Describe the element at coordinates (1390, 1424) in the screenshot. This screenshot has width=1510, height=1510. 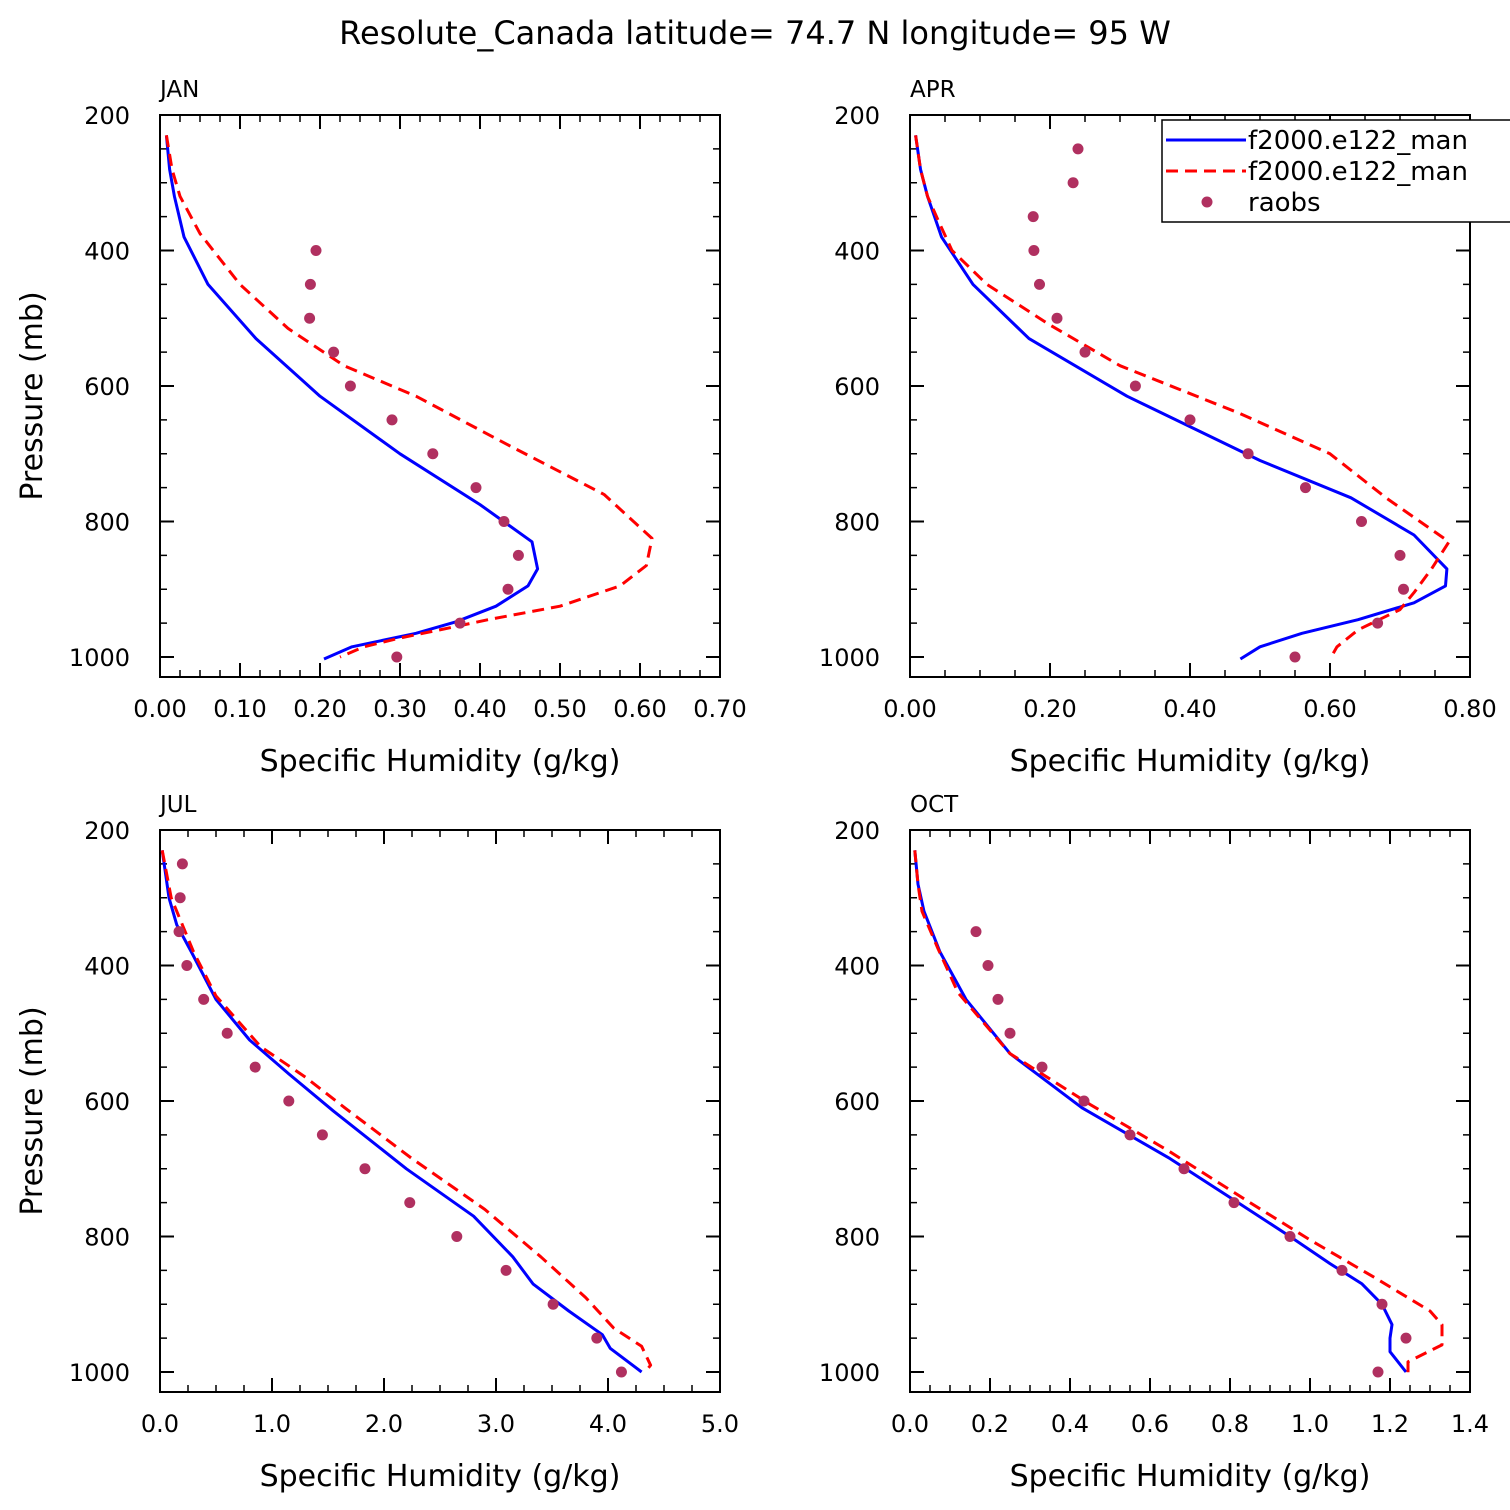
I see `x-tick-label: 1.2` at that location.